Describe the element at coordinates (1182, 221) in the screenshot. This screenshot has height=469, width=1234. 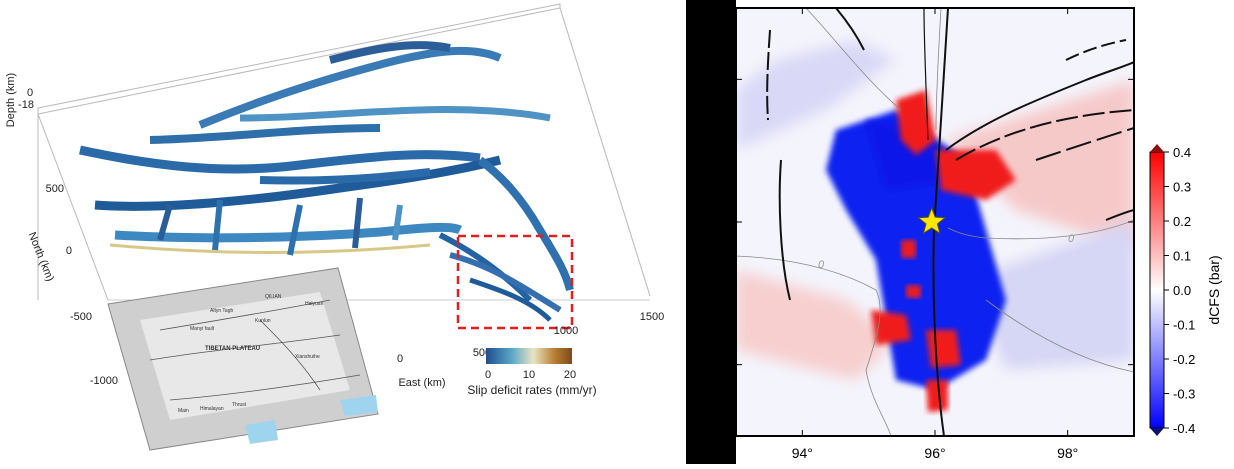
I see `colorbar-tick-label: 0.2` at that location.